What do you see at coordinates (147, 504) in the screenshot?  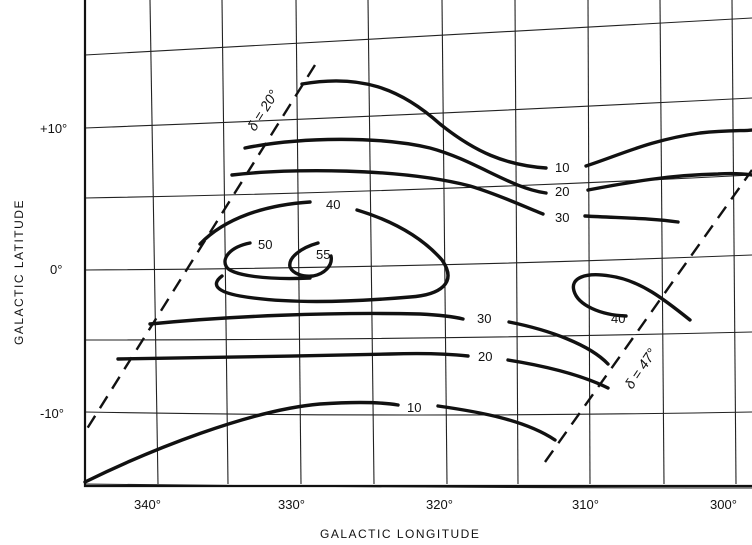 I see `x-tick-label: 340°` at bounding box center [147, 504].